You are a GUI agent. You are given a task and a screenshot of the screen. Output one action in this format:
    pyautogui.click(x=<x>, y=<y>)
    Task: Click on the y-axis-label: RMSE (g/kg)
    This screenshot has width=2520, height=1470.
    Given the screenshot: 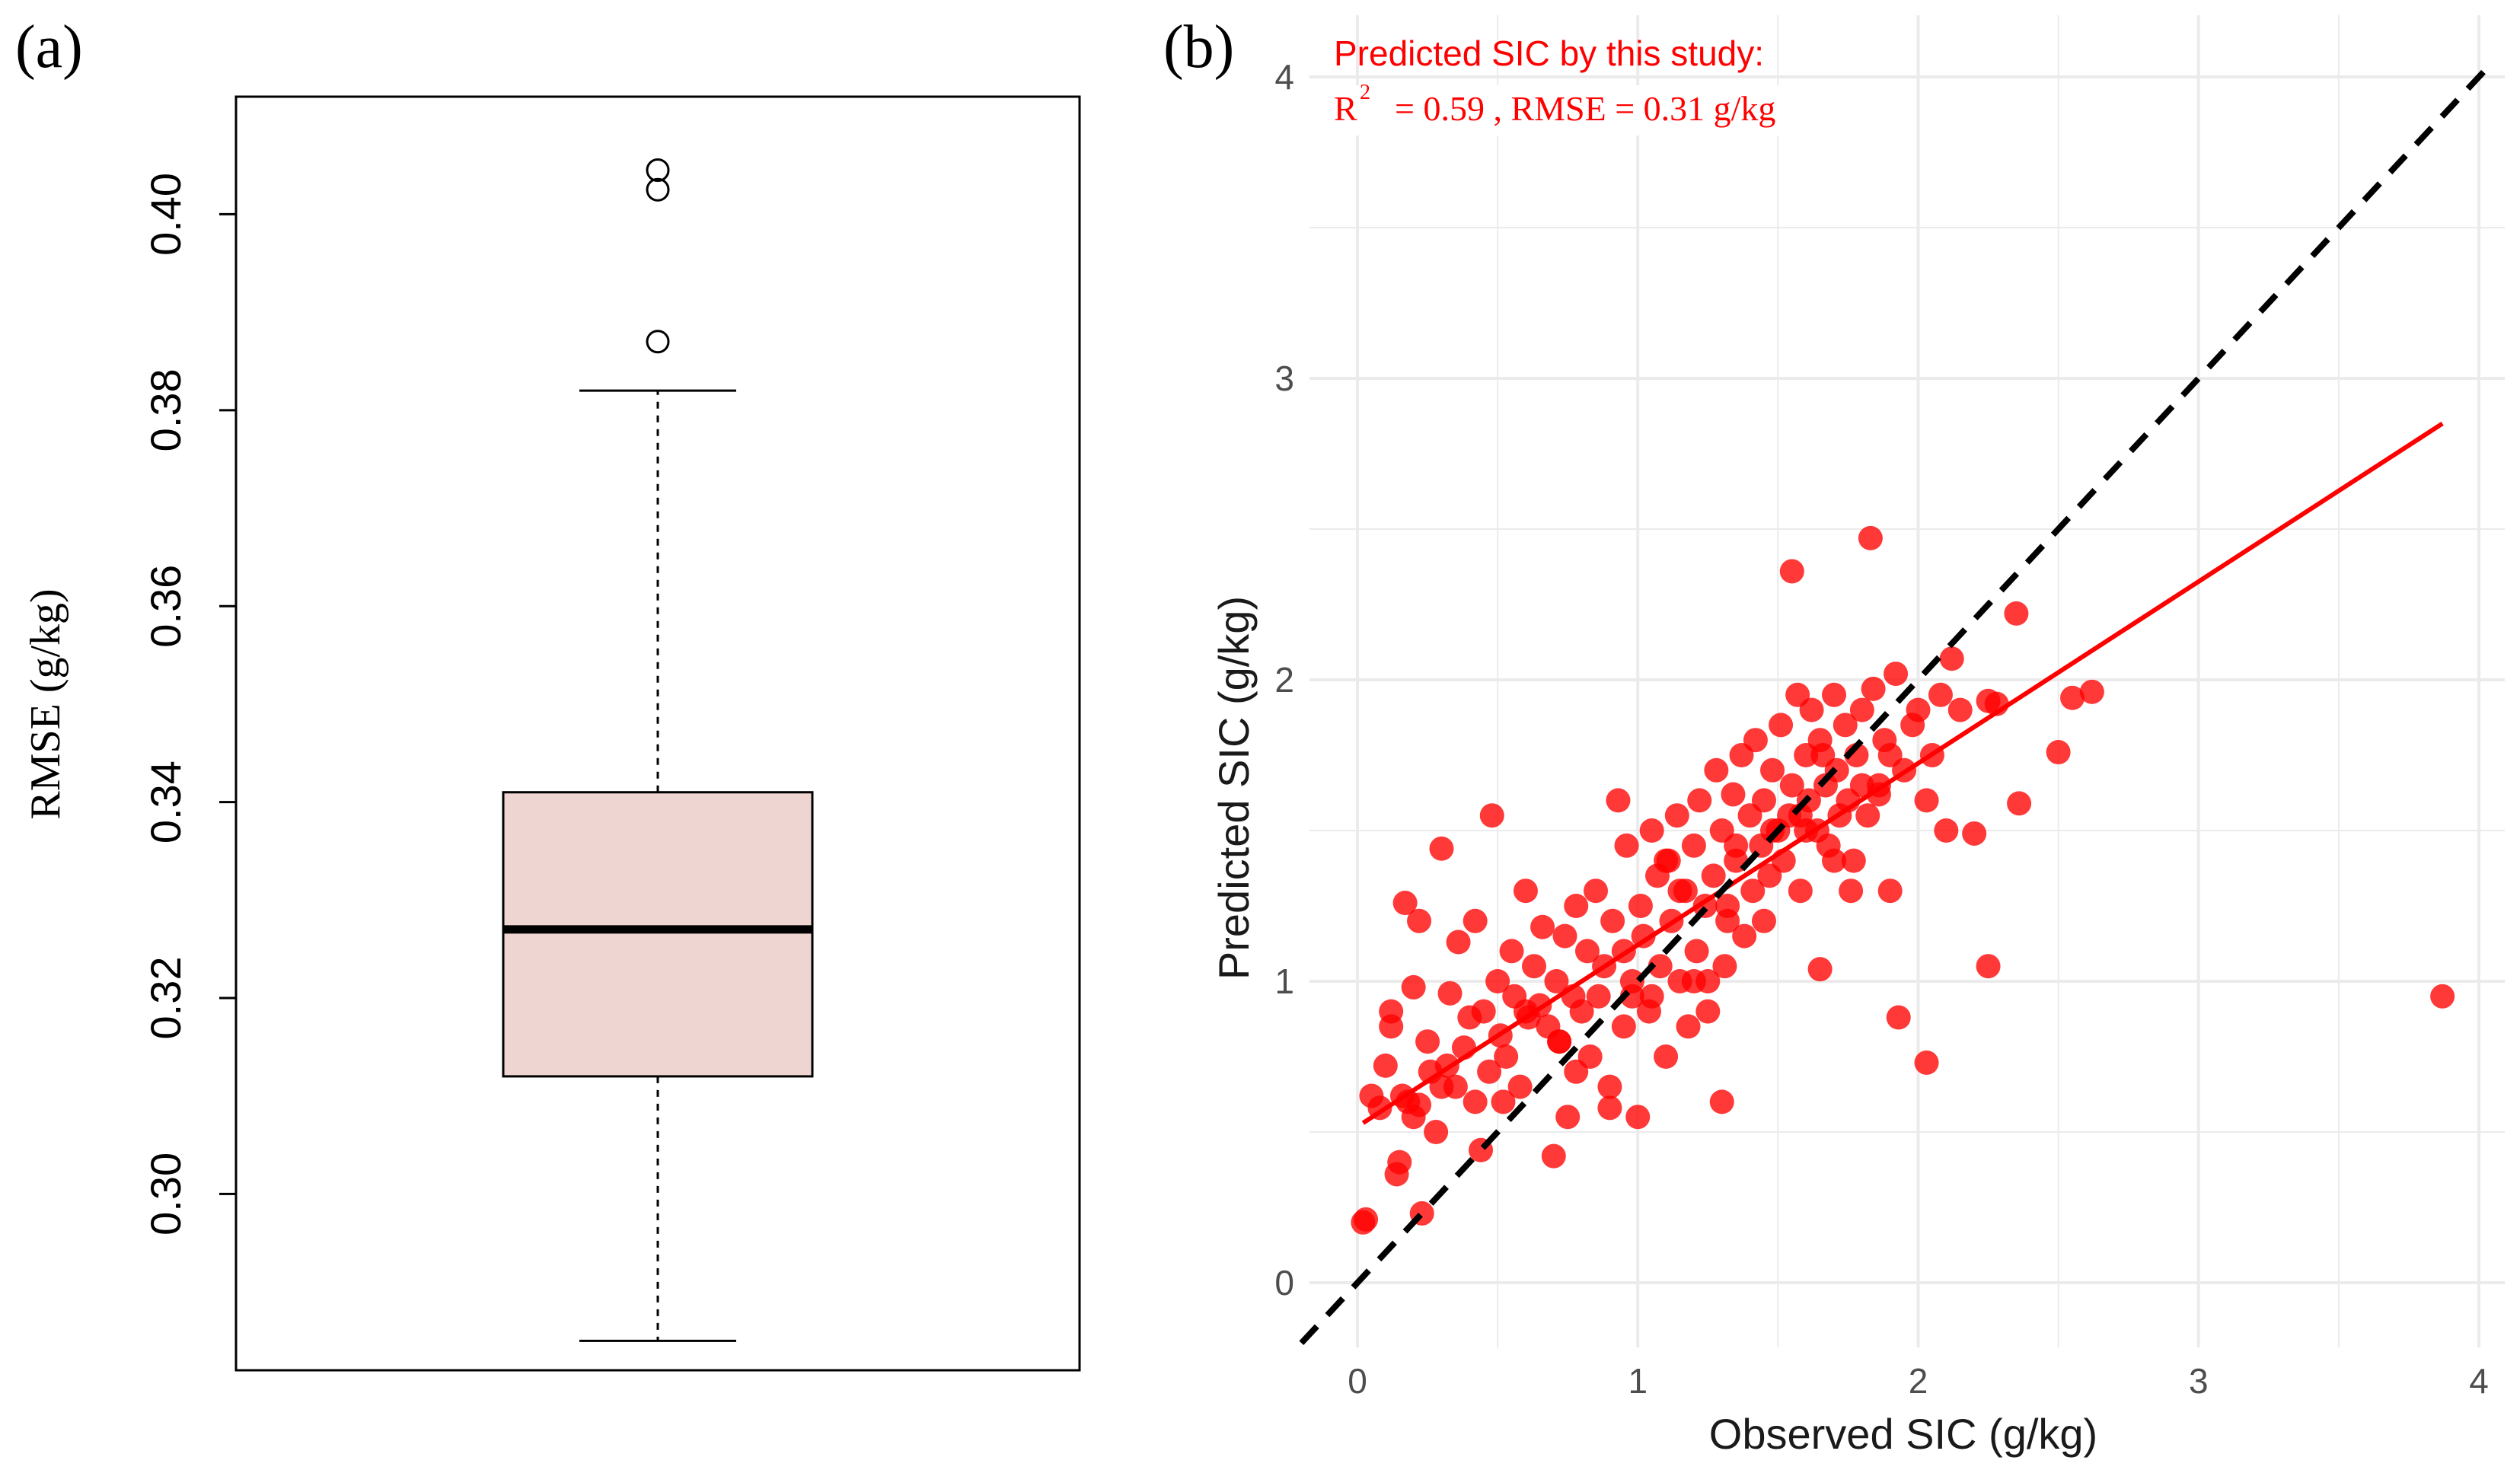 What is the action you would take?
    pyautogui.click(x=45, y=704)
    